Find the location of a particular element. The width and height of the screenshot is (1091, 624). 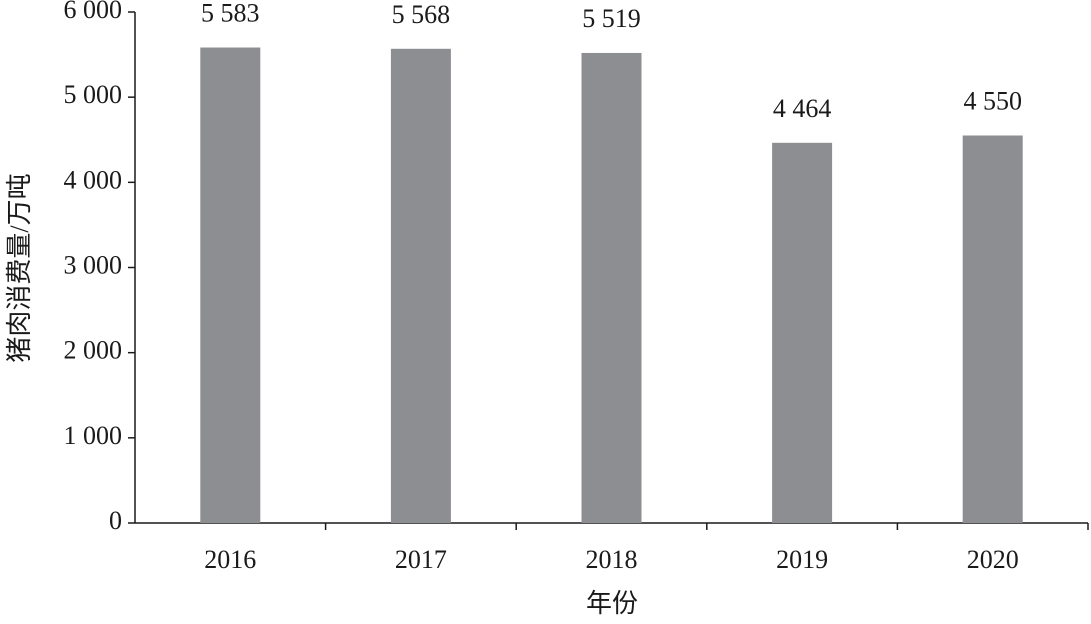

value-label: 5 519 is located at coordinates (611, 18).